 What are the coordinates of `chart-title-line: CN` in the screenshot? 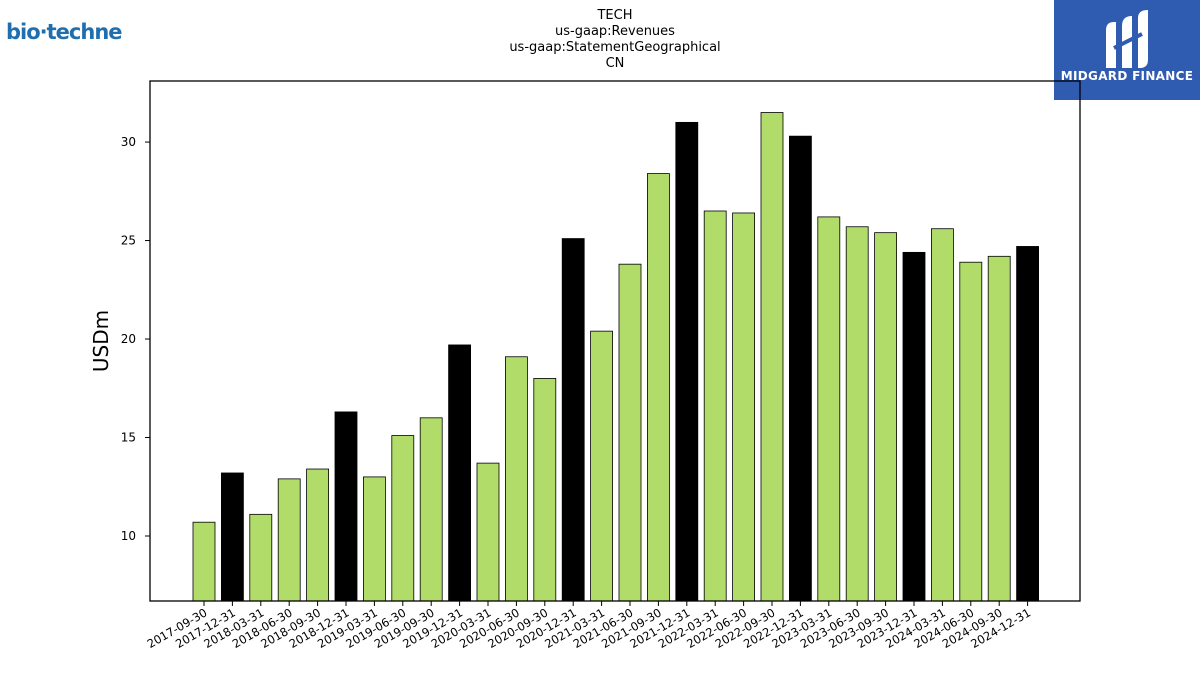 It's located at (615, 63).